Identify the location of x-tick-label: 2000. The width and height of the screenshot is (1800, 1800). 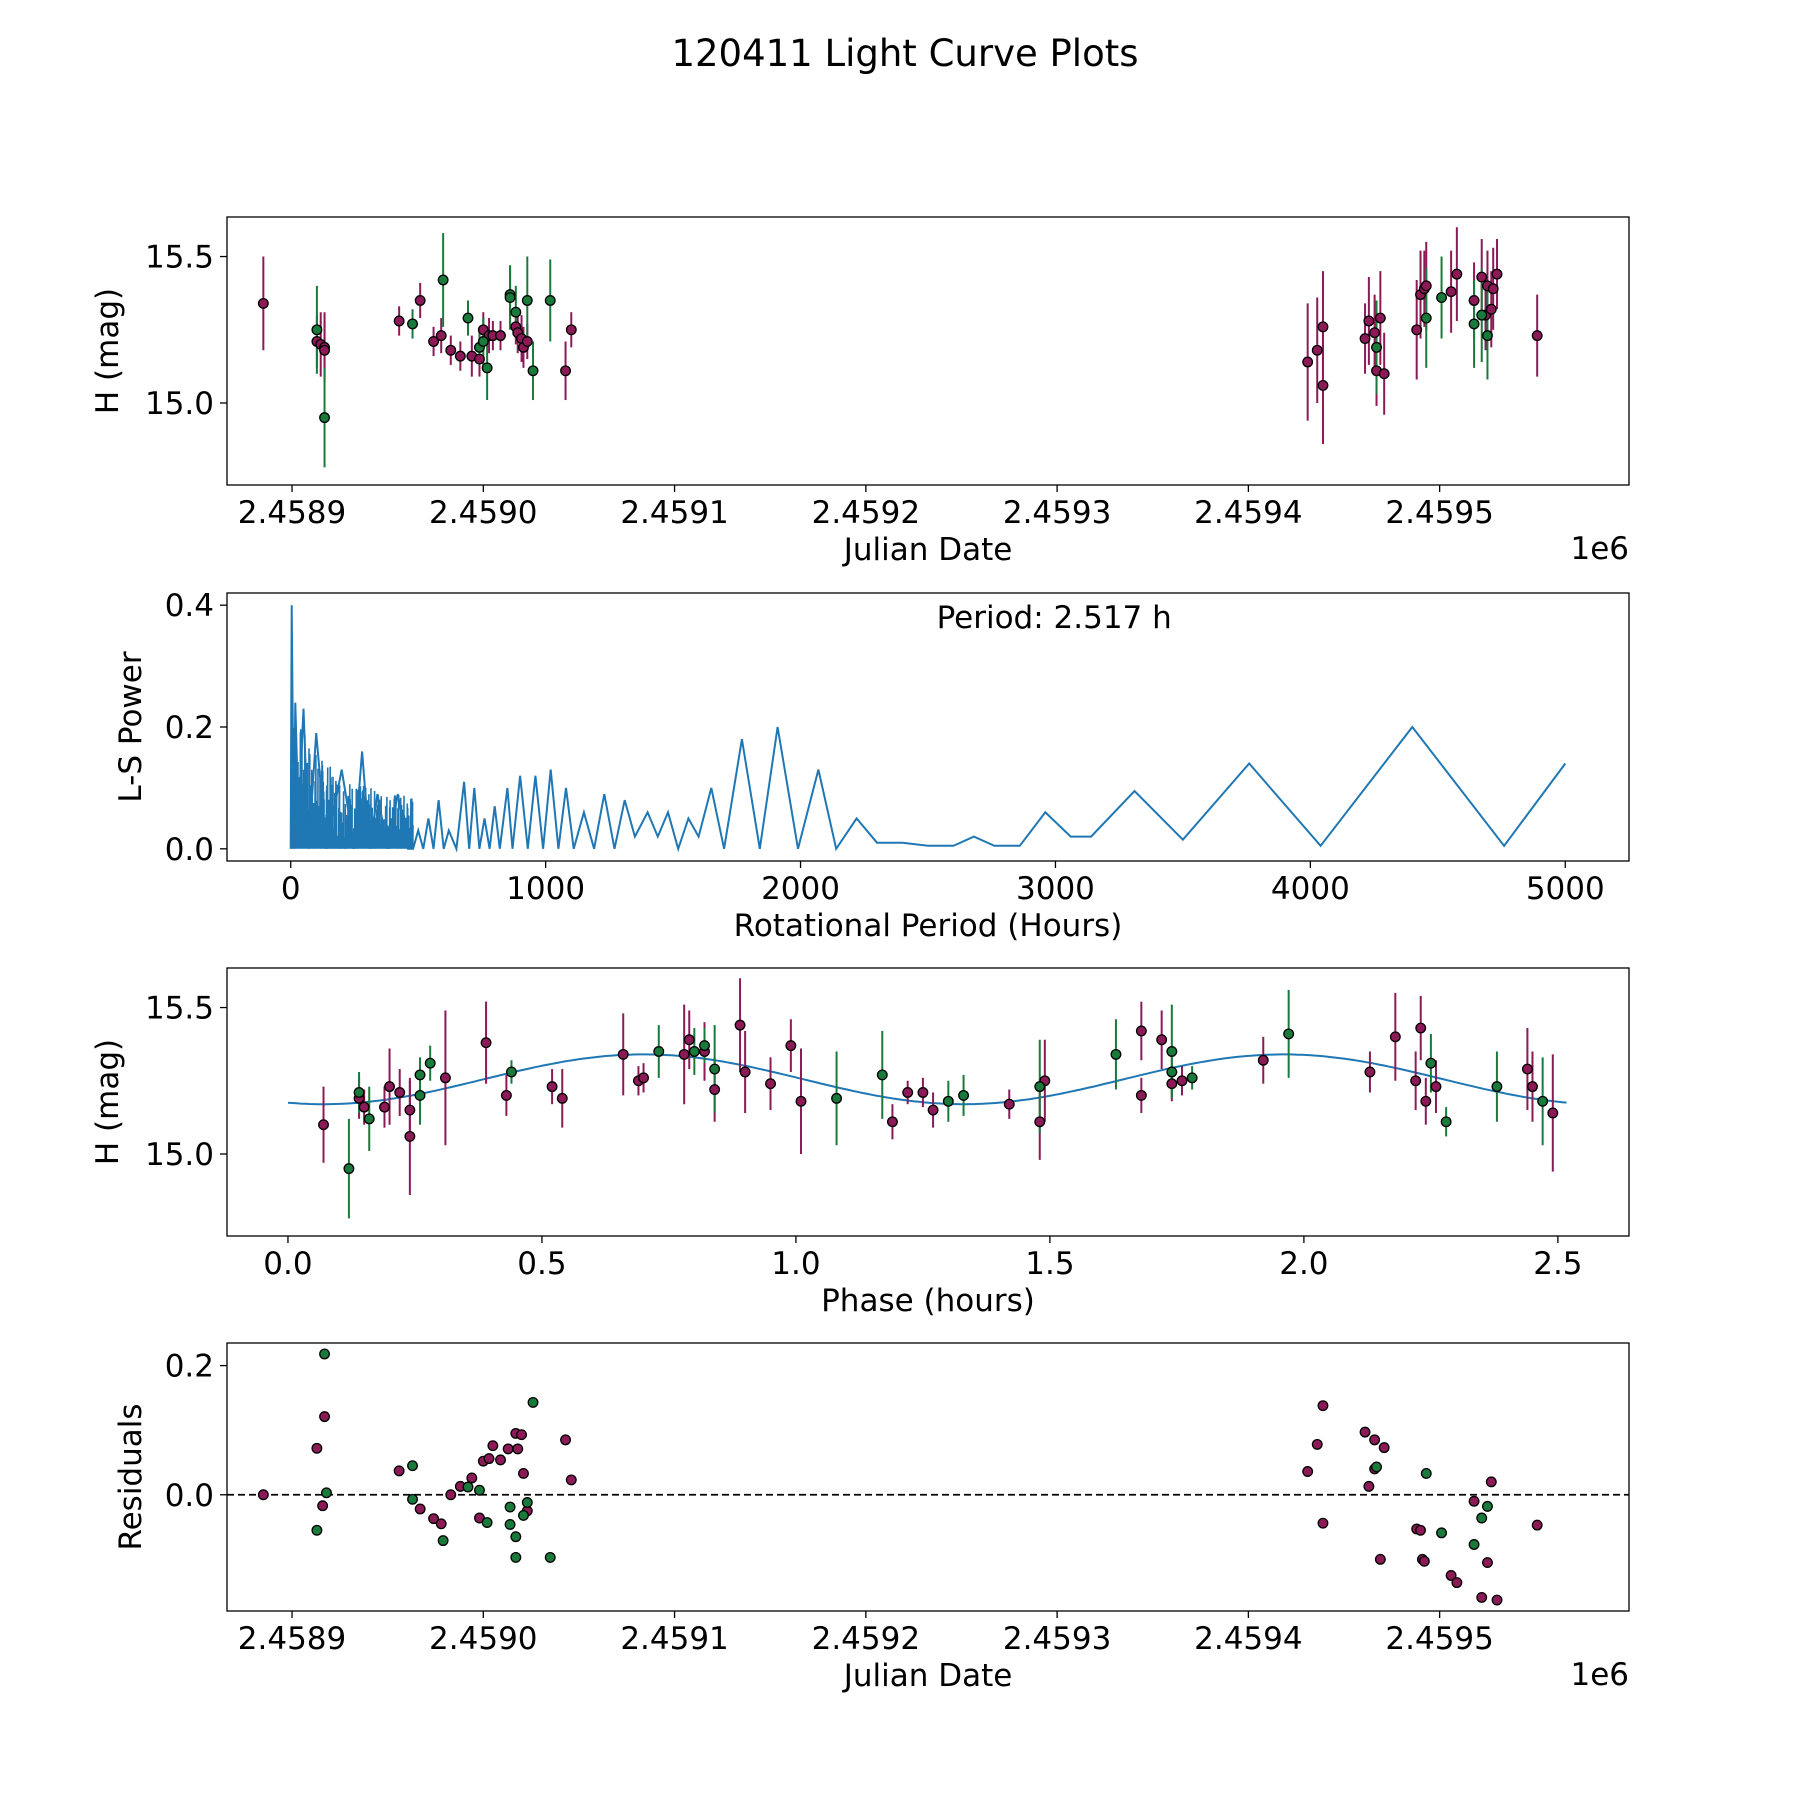
(800, 889).